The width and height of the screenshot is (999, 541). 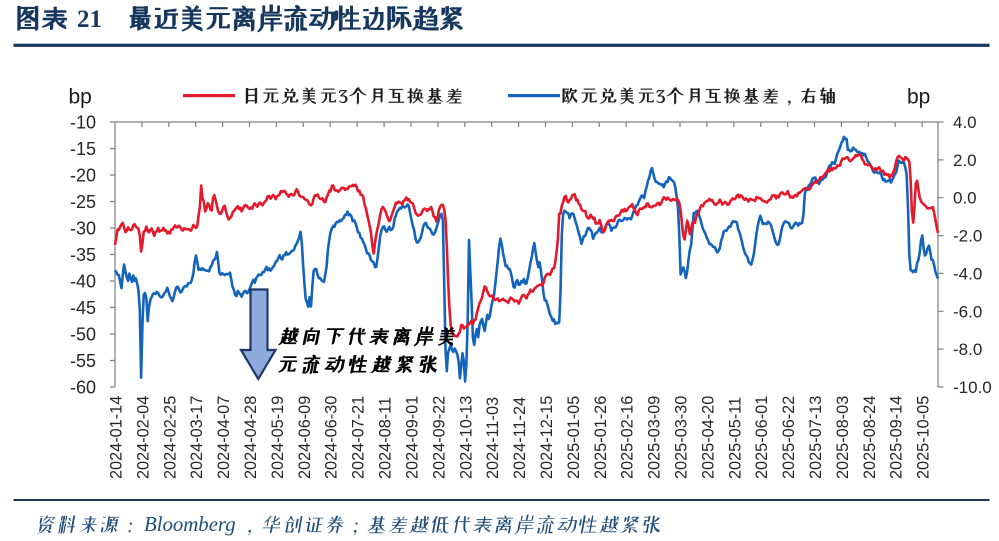 What do you see at coordinates (332, 437) in the screenshot?
I see `svg-text: 2024-06-30` at bounding box center [332, 437].